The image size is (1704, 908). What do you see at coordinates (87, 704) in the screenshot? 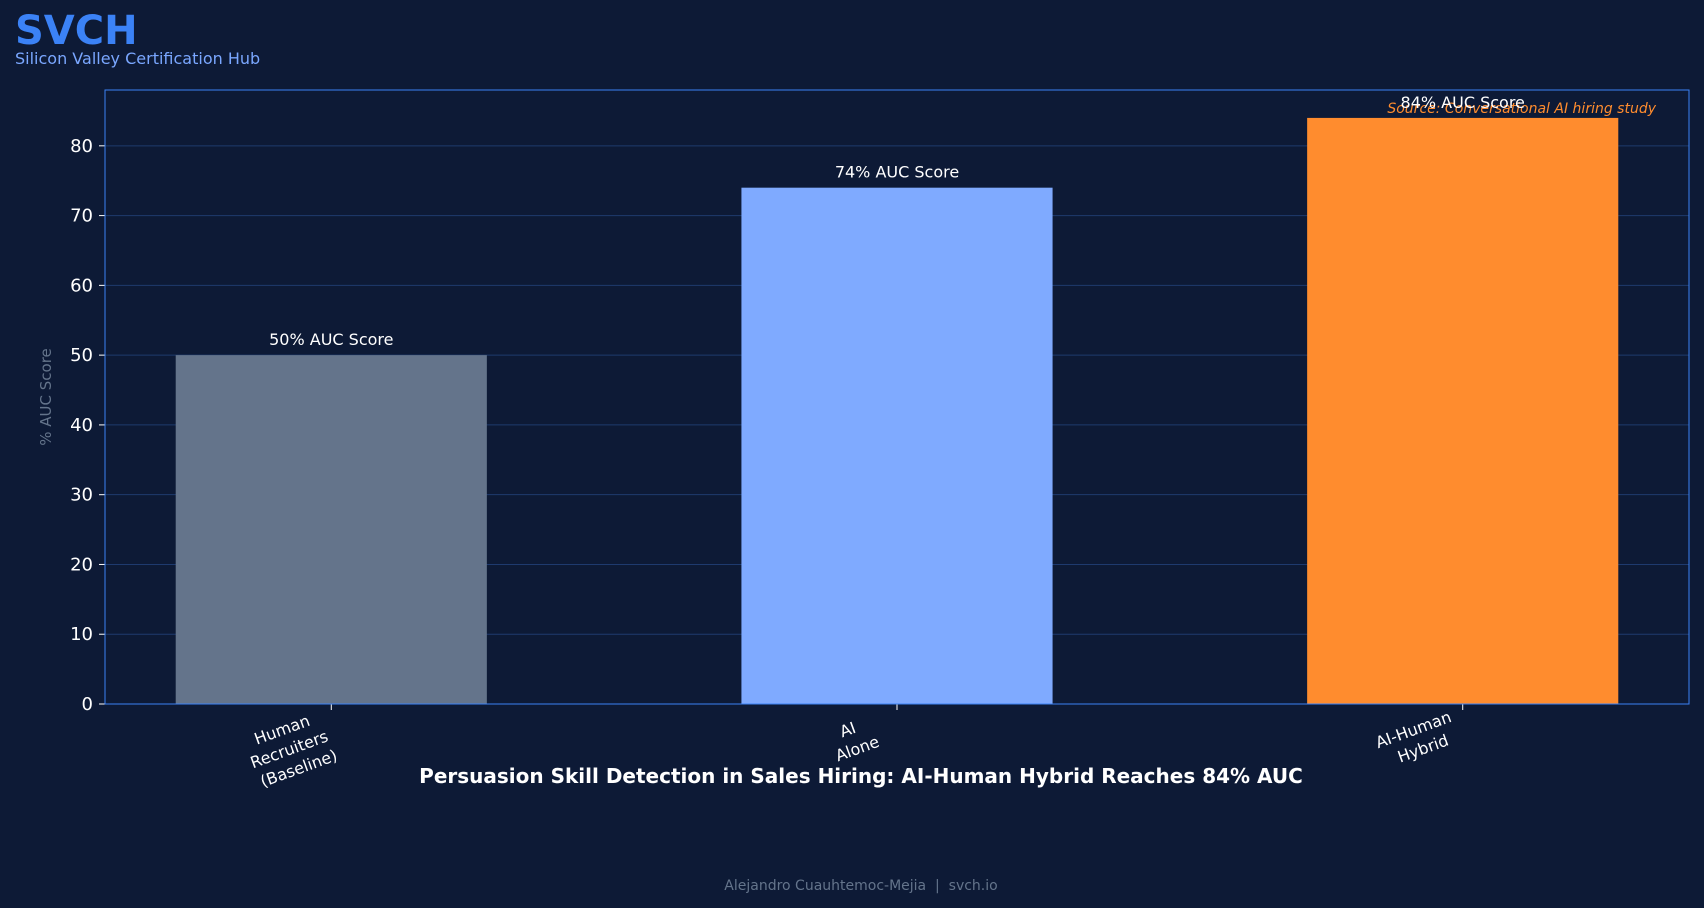
I see `y-tick-label: 0` at bounding box center [87, 704].